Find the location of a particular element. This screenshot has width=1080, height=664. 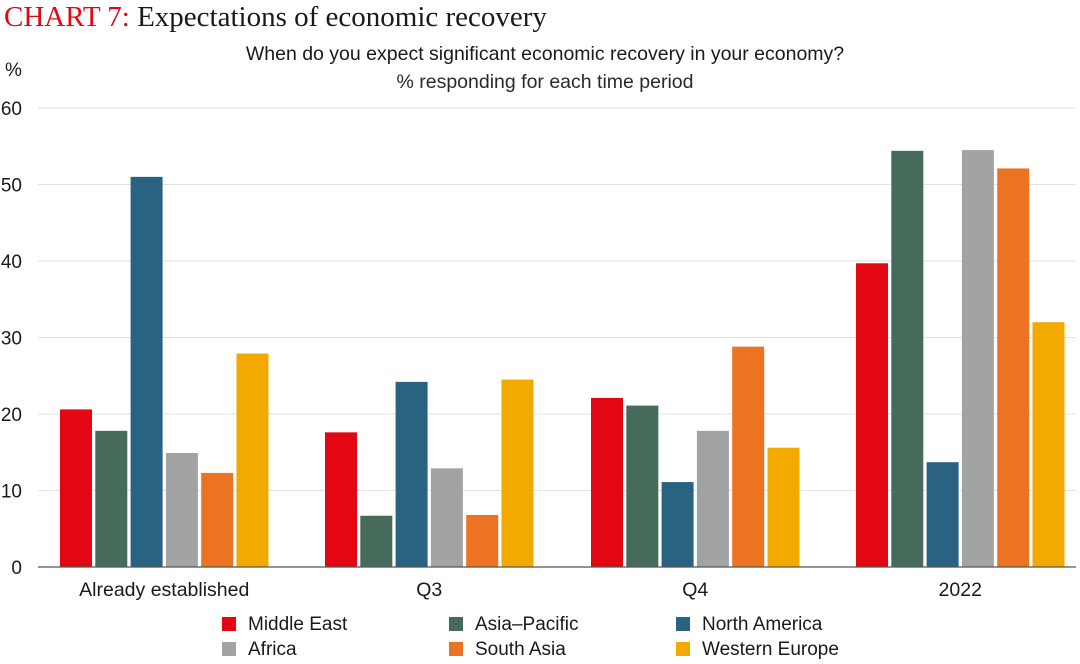

y-tick-label: 10 is located at coordinates (11, 492).